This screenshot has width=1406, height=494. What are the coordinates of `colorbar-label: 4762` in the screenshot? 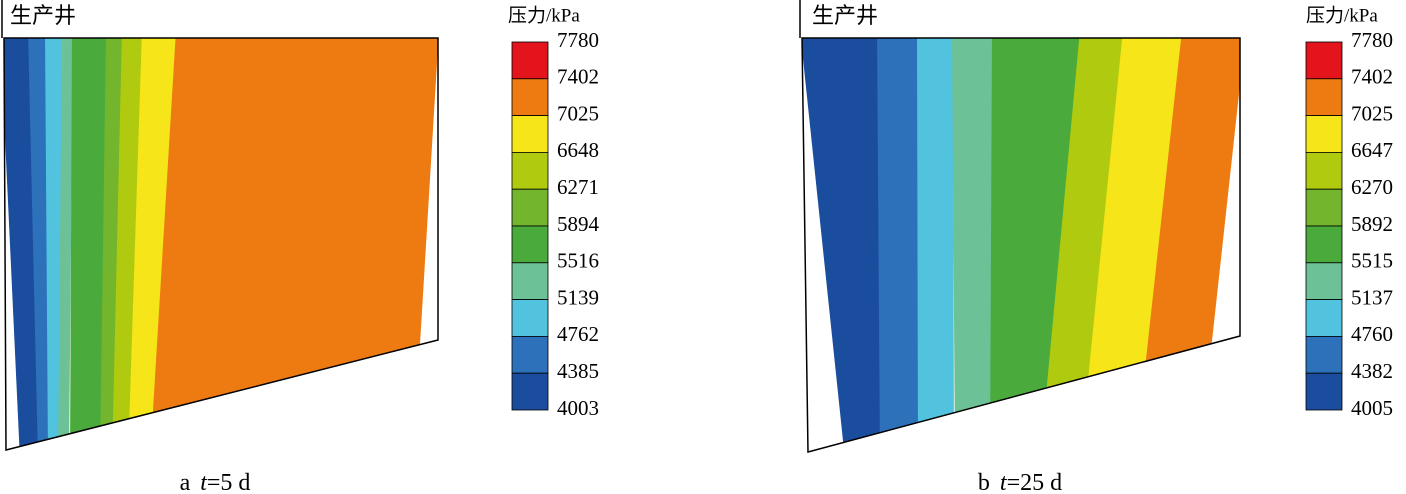 It's located at (578, 334).